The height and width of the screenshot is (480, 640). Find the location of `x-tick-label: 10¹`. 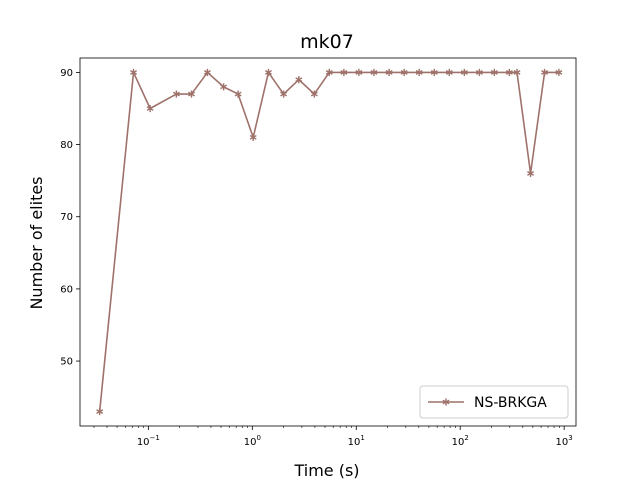

x-tick-label: 10¹ is located at coordinates (356, 441).